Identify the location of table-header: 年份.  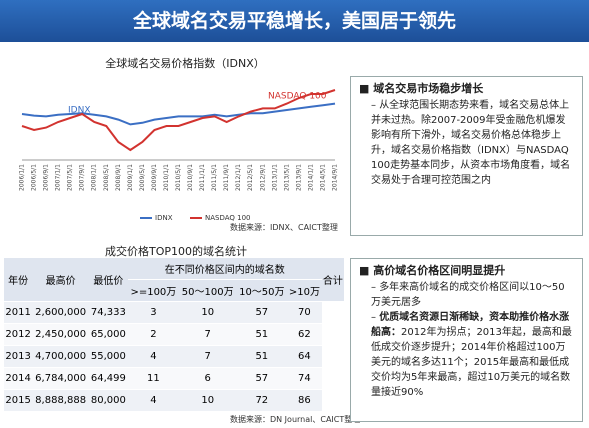
(18, 280).